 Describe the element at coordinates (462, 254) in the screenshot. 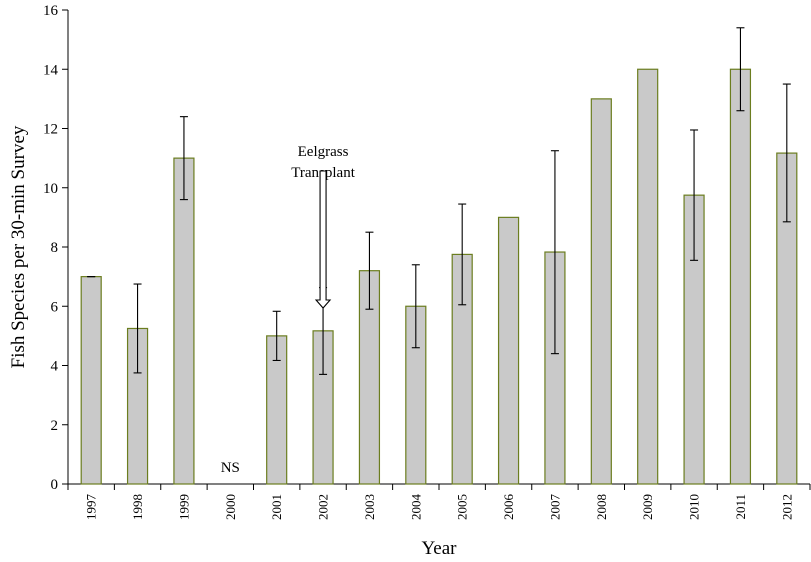

I see `error-bar-2005` at that location.